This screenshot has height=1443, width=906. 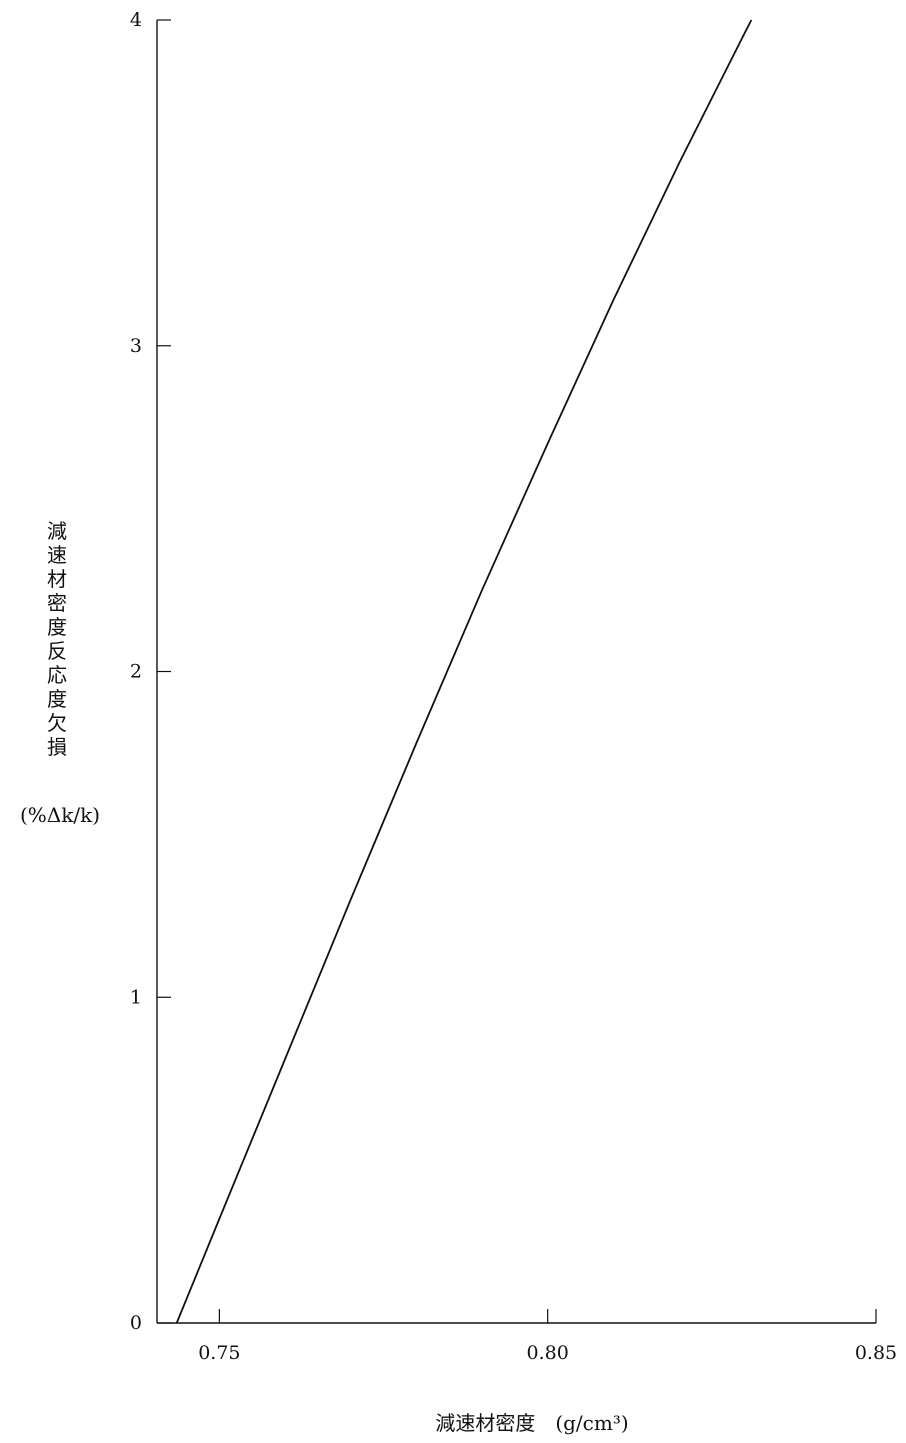 What do you see at coordinates (57, 699) in the screenshot?
I see `y-axis-label-char-7: 度` at bounding box center [57, 699].